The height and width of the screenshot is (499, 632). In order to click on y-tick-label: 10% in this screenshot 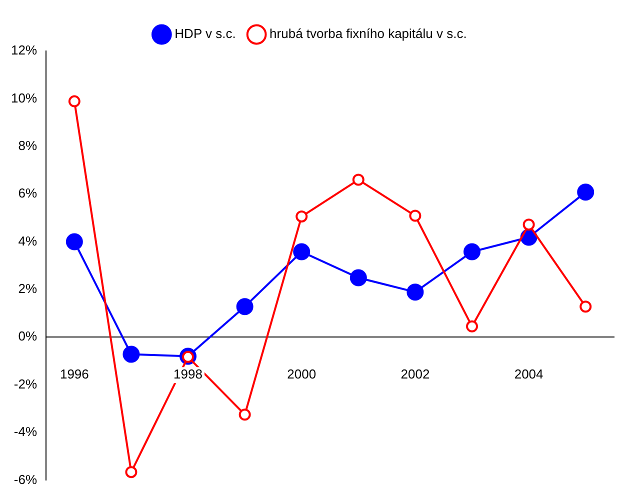, I will do `click(24, 98)`.